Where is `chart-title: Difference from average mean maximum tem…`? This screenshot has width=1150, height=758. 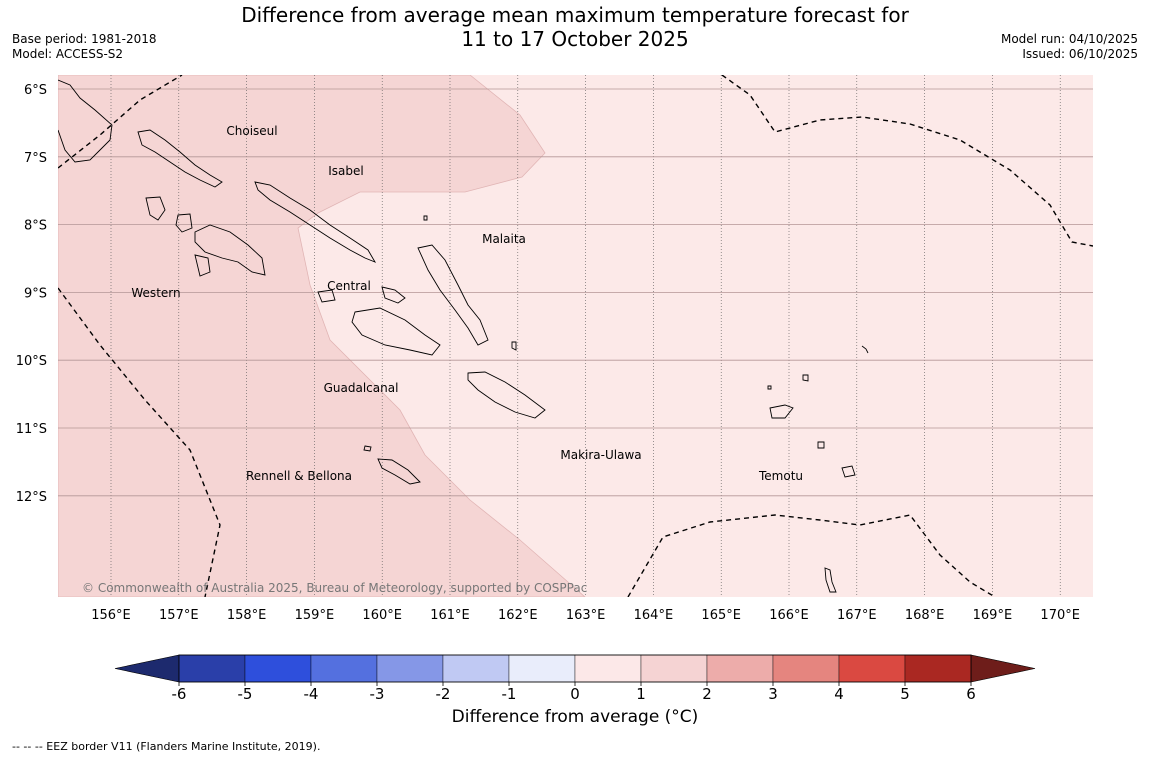 chart-title: Difference from average mean maximum tem… is located at coordinates (575, 27).